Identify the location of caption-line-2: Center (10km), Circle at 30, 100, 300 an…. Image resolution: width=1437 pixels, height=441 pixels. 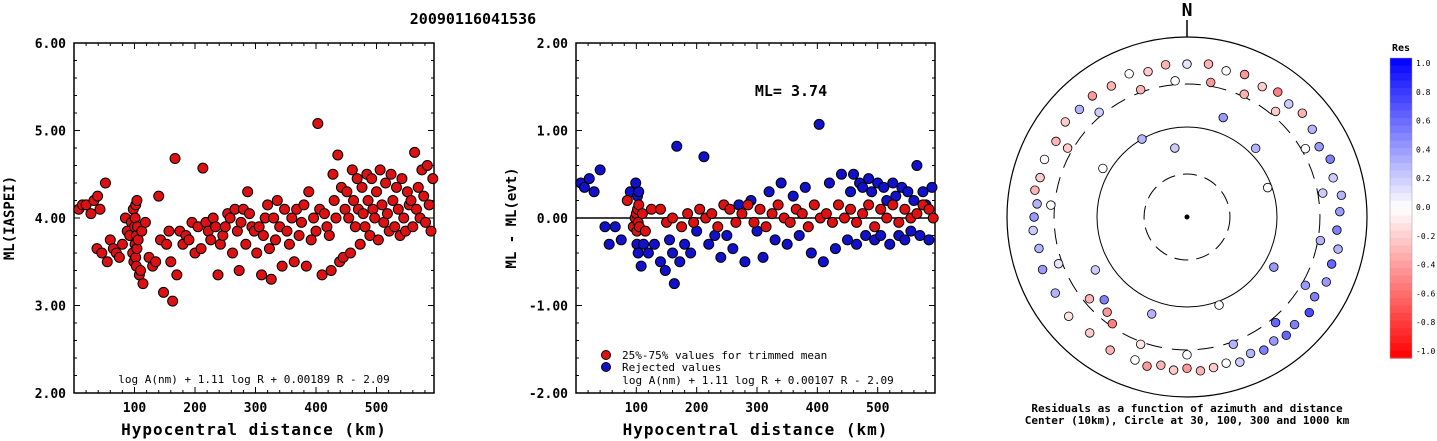
(1187, 420).